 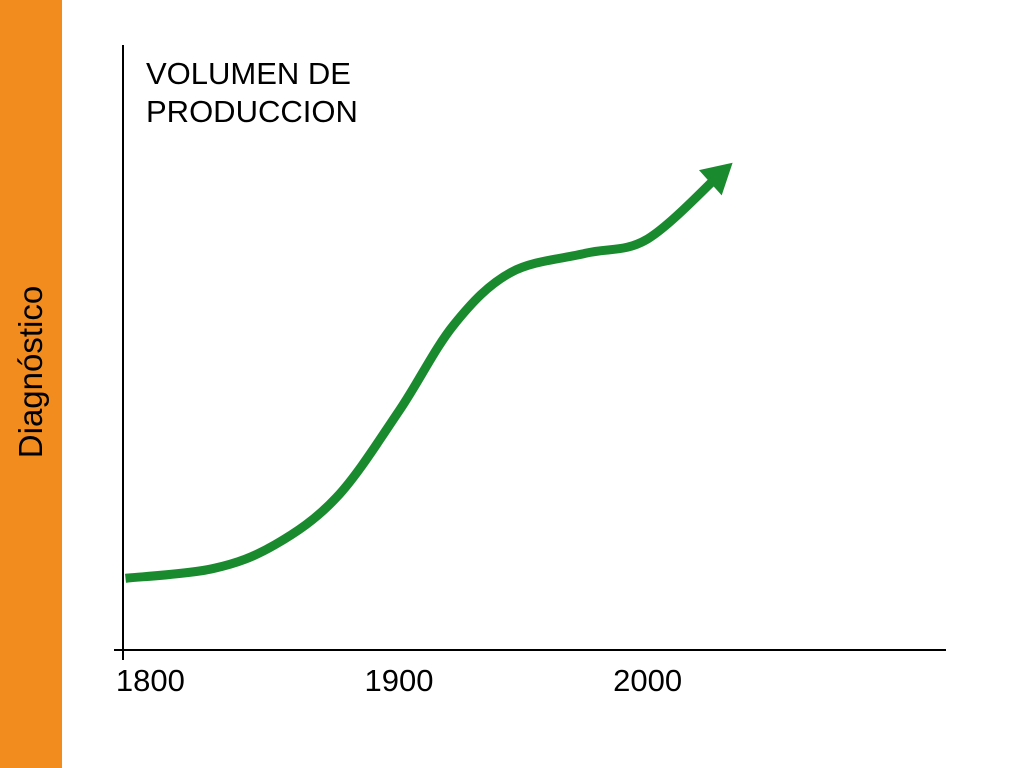 What do you see at coordinates (252, 111) in the screenshot?
I see `y-axis-label-line-2: PRODUCCION` at bounding box center [252, 111].